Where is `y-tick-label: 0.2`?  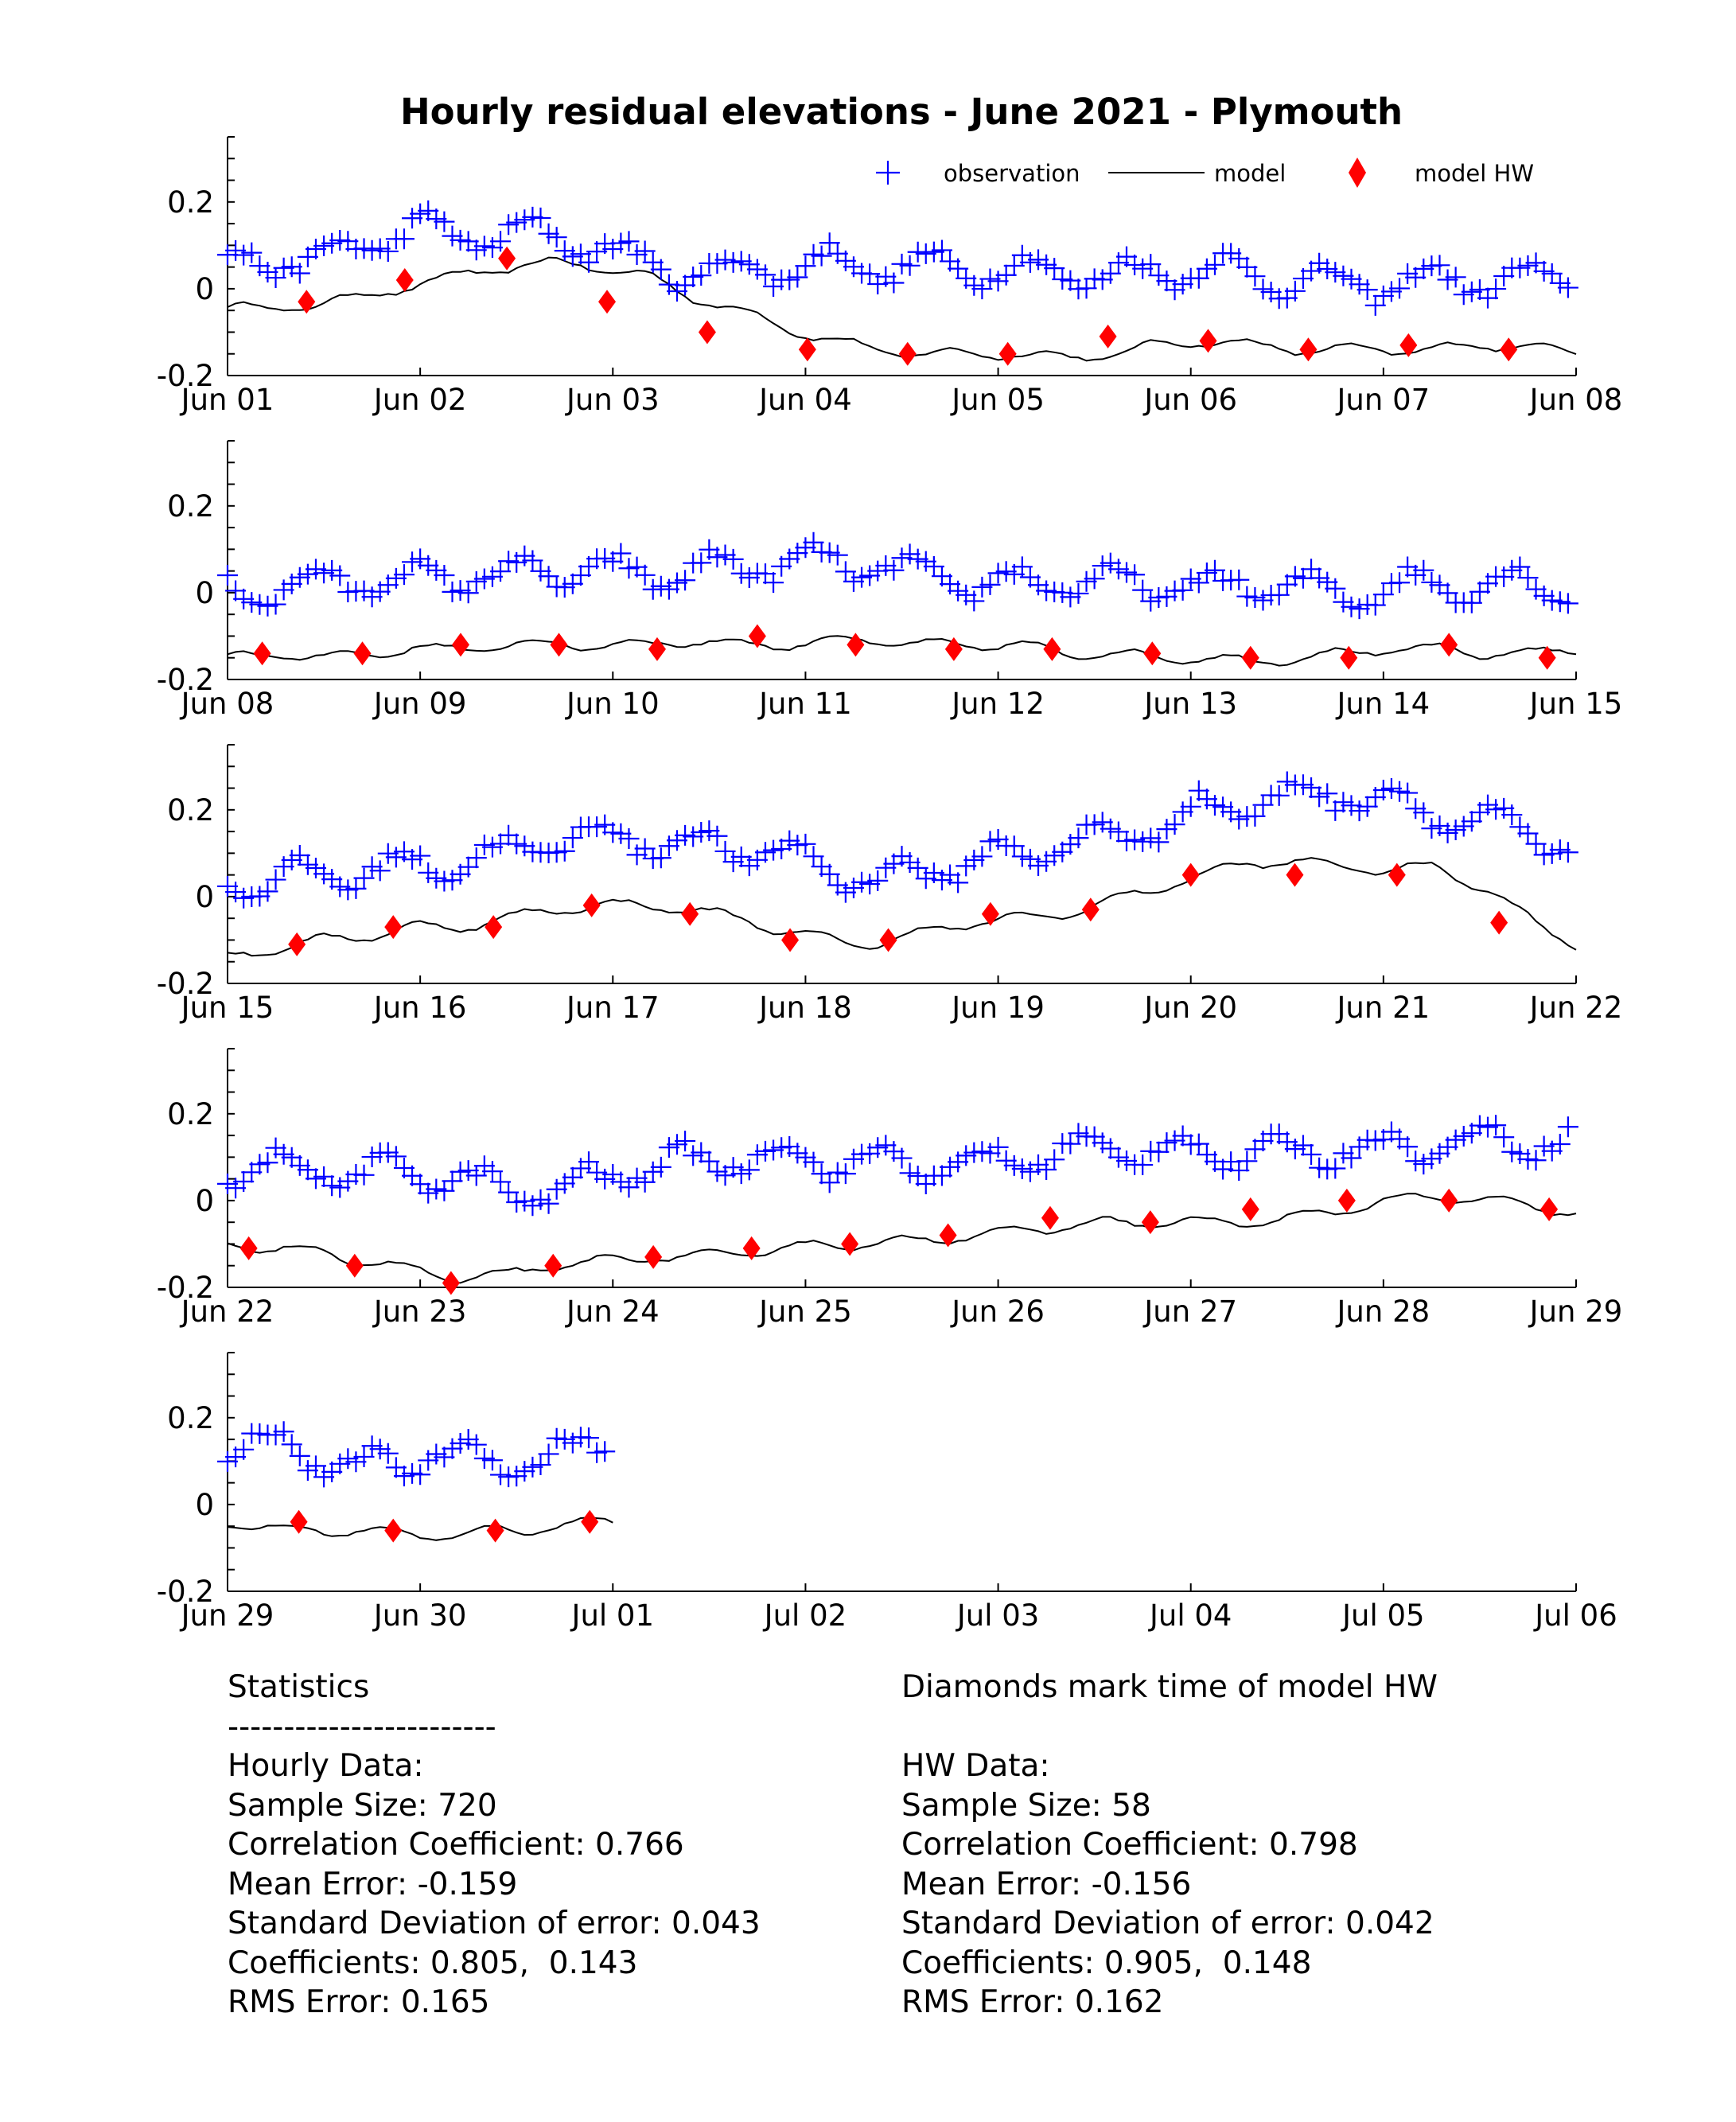 y-tick-label: 0.2 is located at coordinates (190, 1114).